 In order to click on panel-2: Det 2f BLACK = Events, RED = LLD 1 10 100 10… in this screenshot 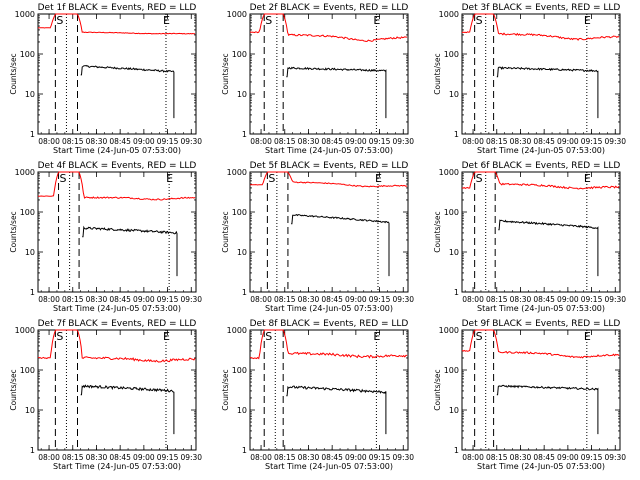, I will do `click(317, 79)`.